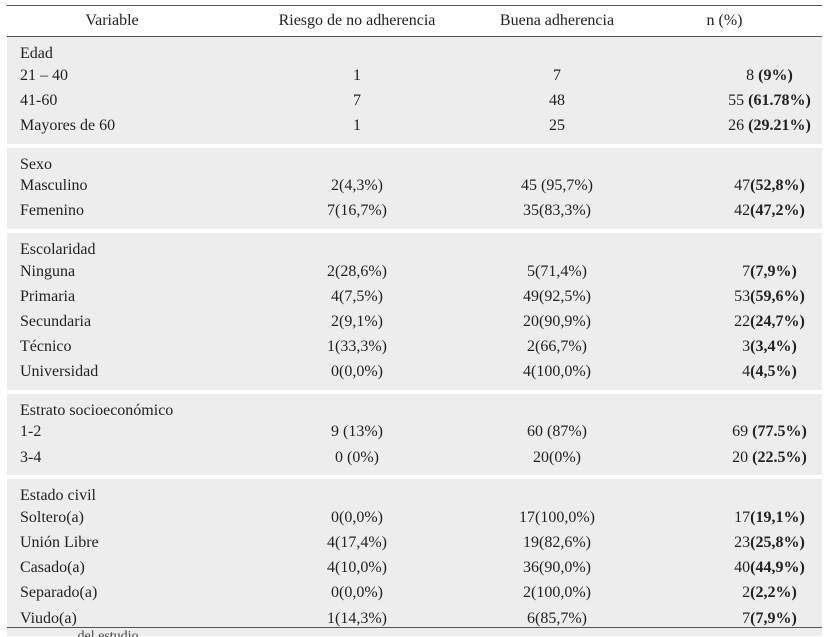 The width and height of the screenshot is (831, 637). I want to click on row-label: Masculino, so click(127, 186).